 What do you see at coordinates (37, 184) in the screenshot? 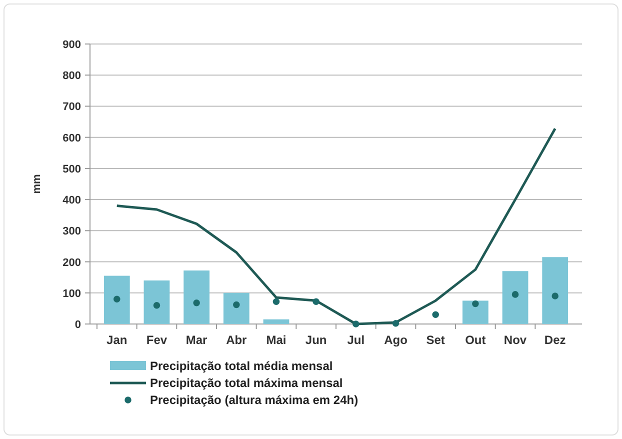
I see `y-axis-title: mm` at bounding box center [37, 184].